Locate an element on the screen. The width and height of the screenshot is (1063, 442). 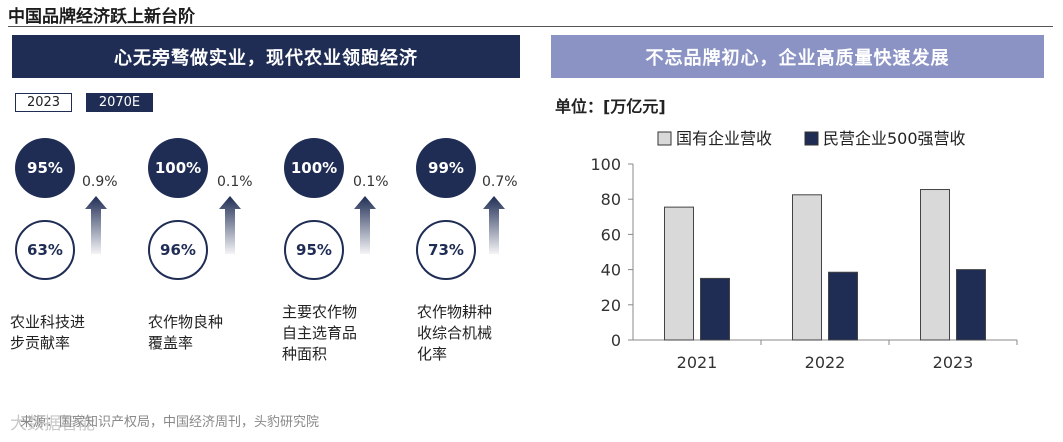
metric-label-line: 步贡献率 is located at coordinates (40, 343).